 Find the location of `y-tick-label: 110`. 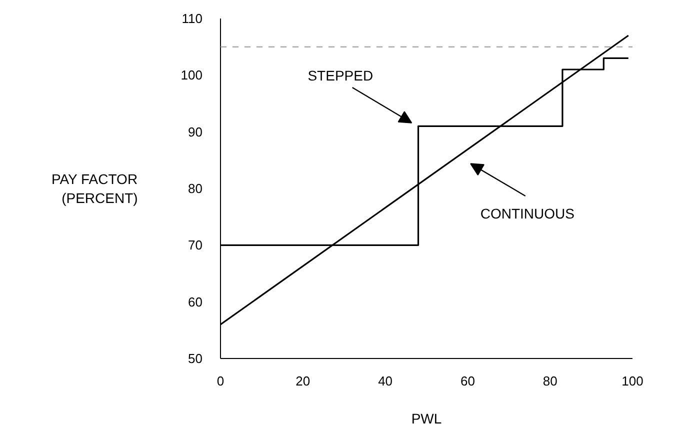

y-tick-label: 110 is located at coordinates (192, 18).